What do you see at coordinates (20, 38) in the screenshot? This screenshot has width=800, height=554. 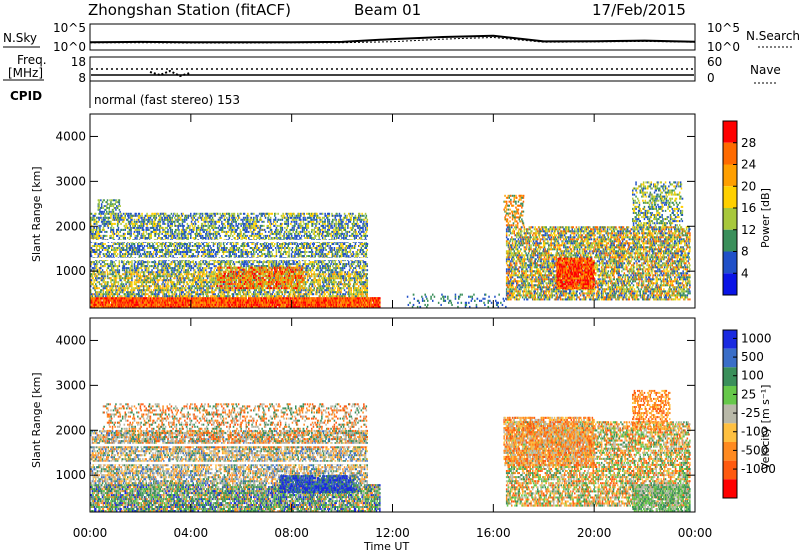 I see `nsky-label: N.Sky` at bounding box center [20, 38].